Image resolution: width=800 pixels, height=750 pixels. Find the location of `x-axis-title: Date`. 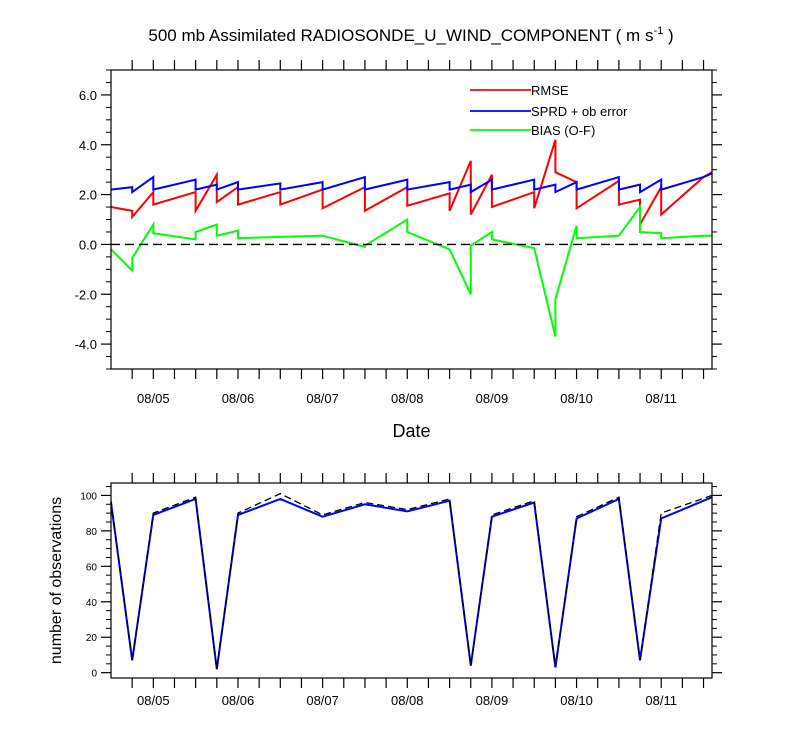

x-axis-title: Date is located at coordinates (411, 431).